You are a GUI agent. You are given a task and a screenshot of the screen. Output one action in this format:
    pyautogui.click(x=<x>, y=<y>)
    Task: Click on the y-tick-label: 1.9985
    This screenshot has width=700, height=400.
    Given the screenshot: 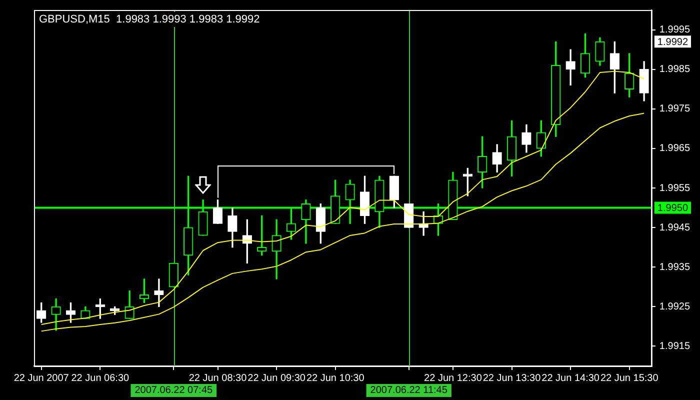 What is the action you would take?
    pyautogui.click(x=674, y=70)
    